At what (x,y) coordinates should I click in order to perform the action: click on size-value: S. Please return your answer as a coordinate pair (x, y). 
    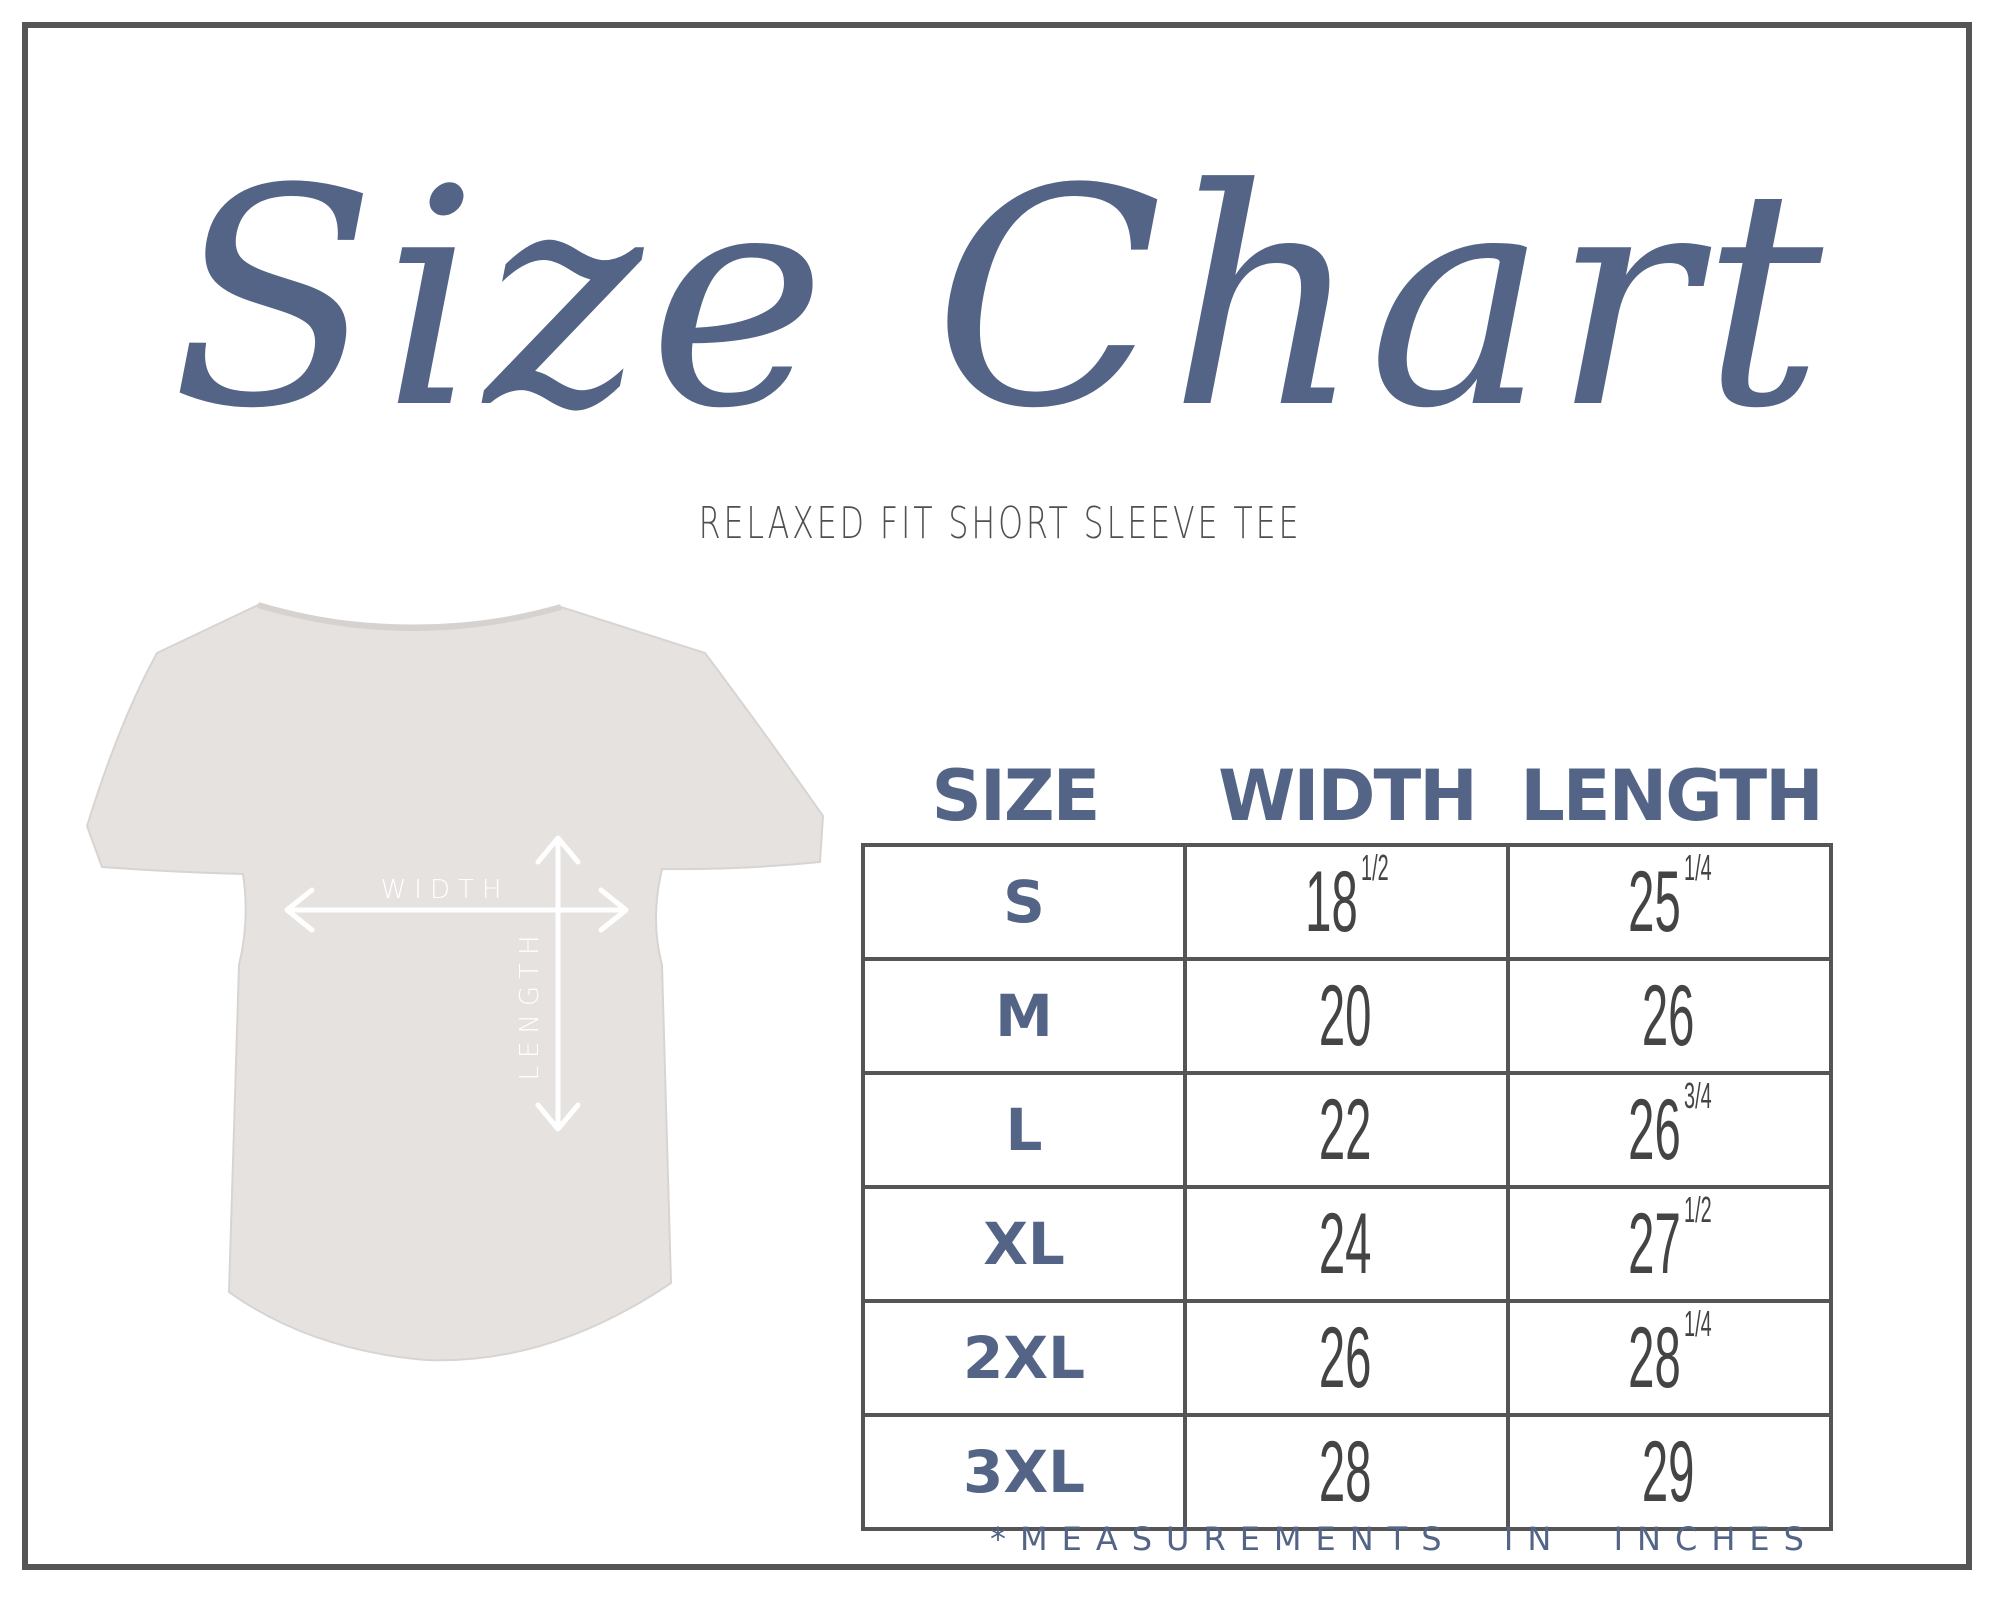
    Looking at the image, I should click on (1024, 902).